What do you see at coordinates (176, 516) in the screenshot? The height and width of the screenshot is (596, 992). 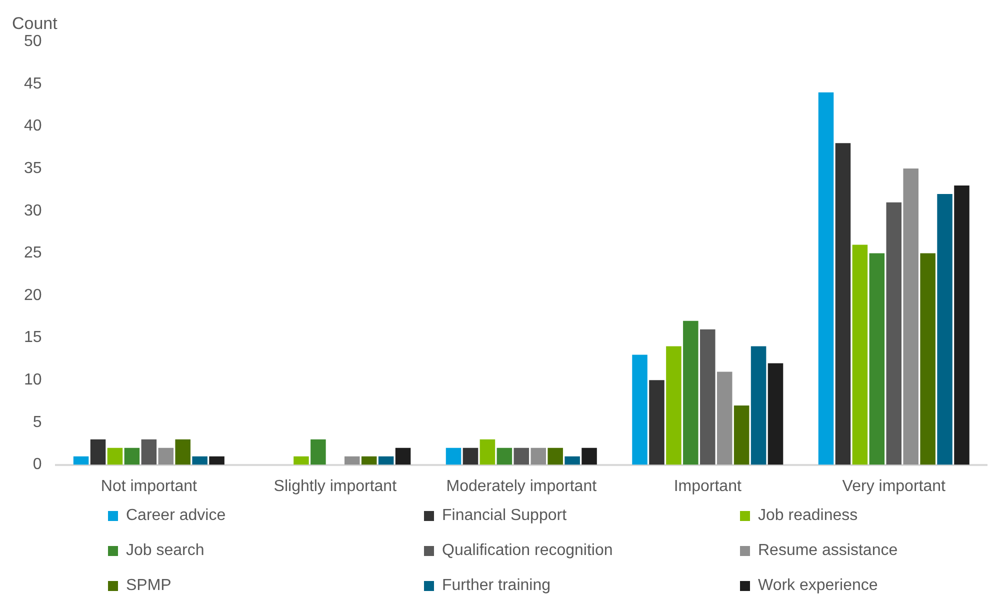 I see `legend-label: Career advice` at bounding box center [176, 516].